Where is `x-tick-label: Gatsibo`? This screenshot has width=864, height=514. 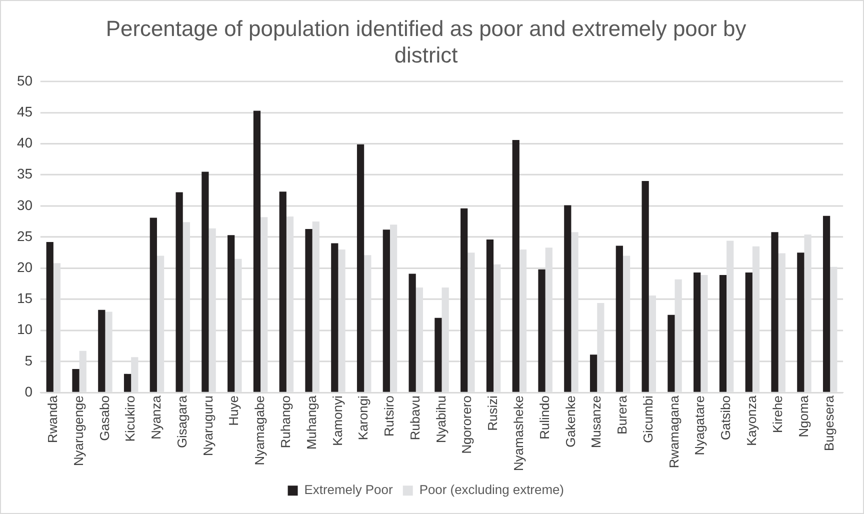 x-tick-label: Gatsibo is located at coordinates (726, 418).